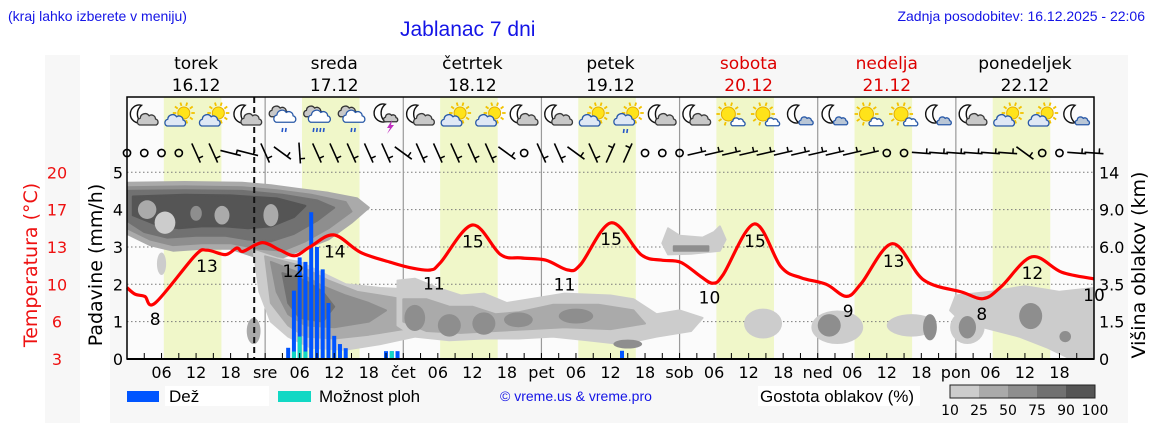  I want to click on temperature-value-label: 15, so click(611, 240).